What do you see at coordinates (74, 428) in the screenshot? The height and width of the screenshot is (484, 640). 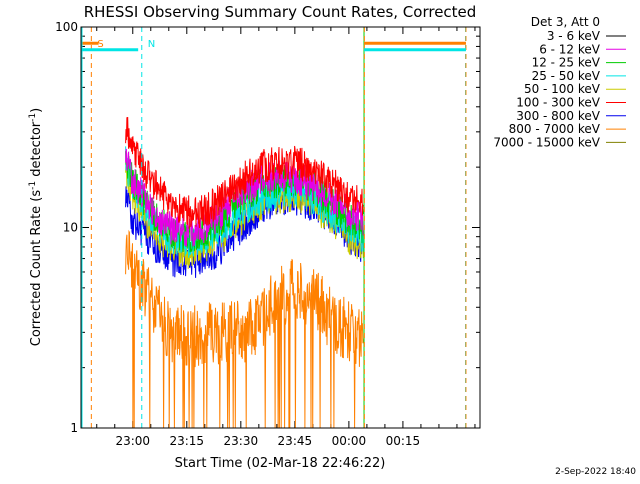 I see `y-tick-label: 1` at bounding box center [74, 428].